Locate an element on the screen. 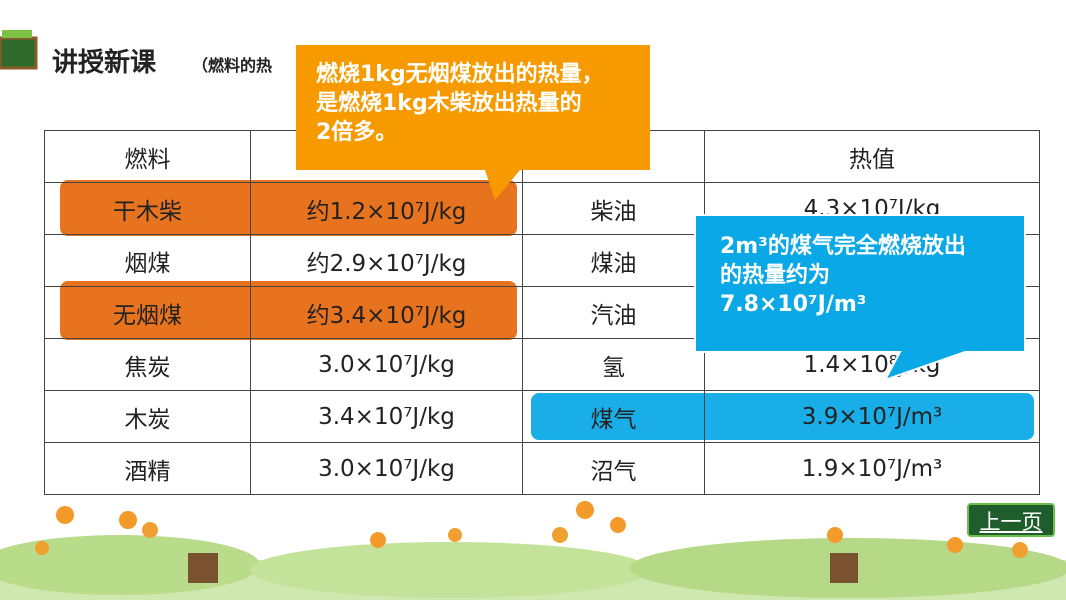 Image resolution: width=1066 pixels, height=600 pixels. table-cell: 约2.9×10⁷J/kg is located at coordinates (386, 260).